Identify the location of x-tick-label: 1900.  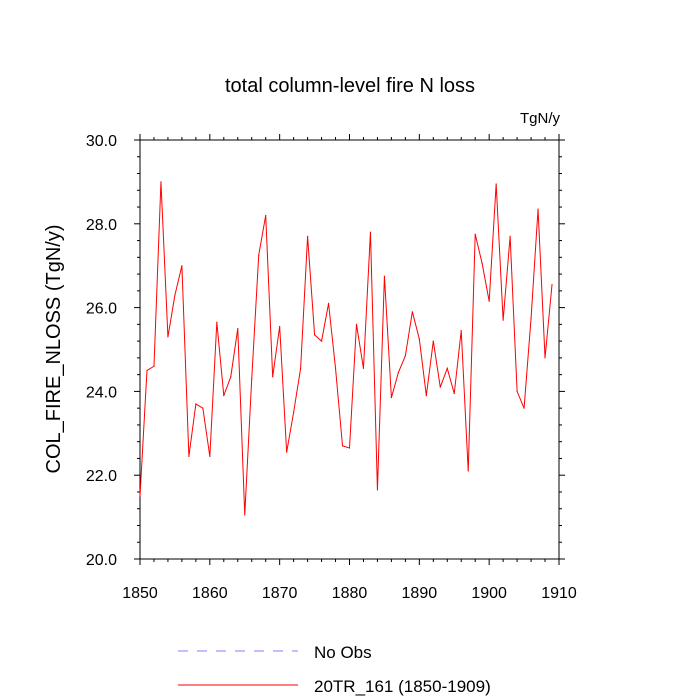
(489, 593).